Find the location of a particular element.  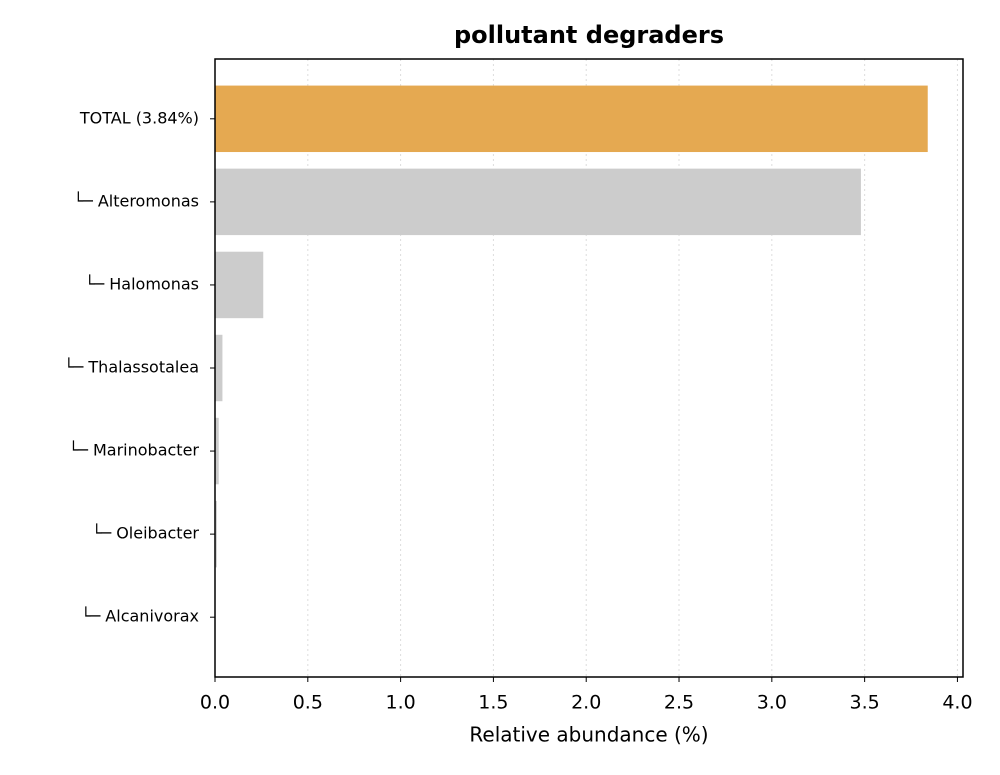

x-tick-label: 0.0 is located at coordinates (215, 703).